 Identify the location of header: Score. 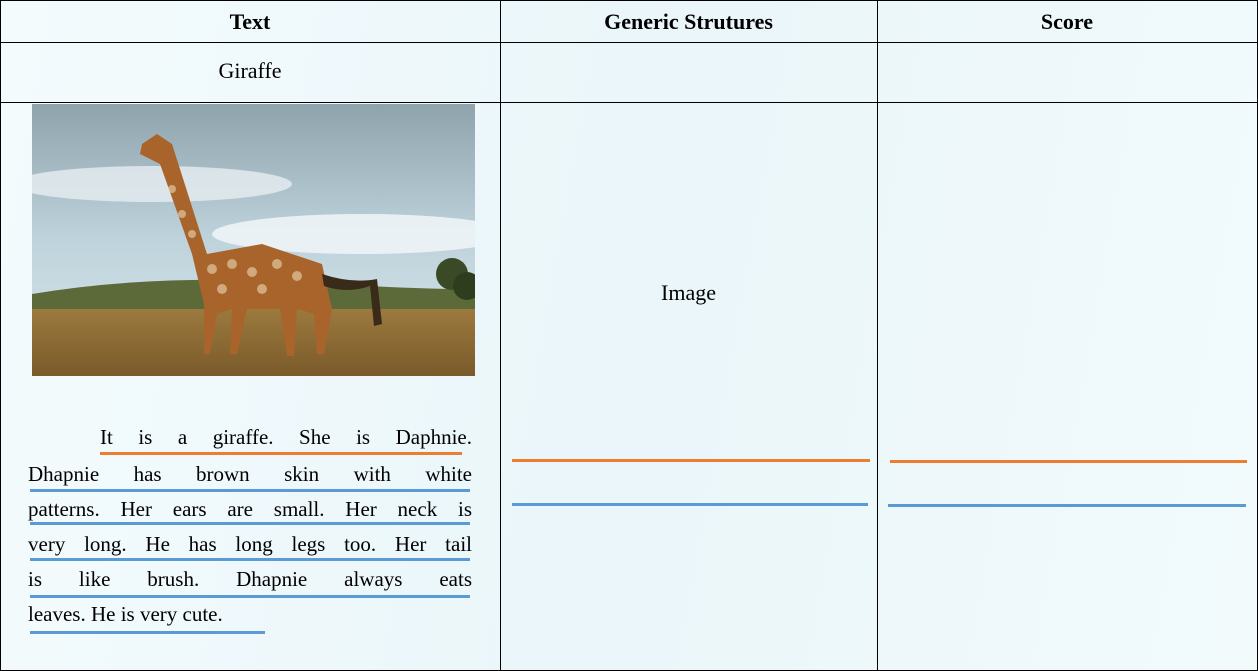
(1067, 21).